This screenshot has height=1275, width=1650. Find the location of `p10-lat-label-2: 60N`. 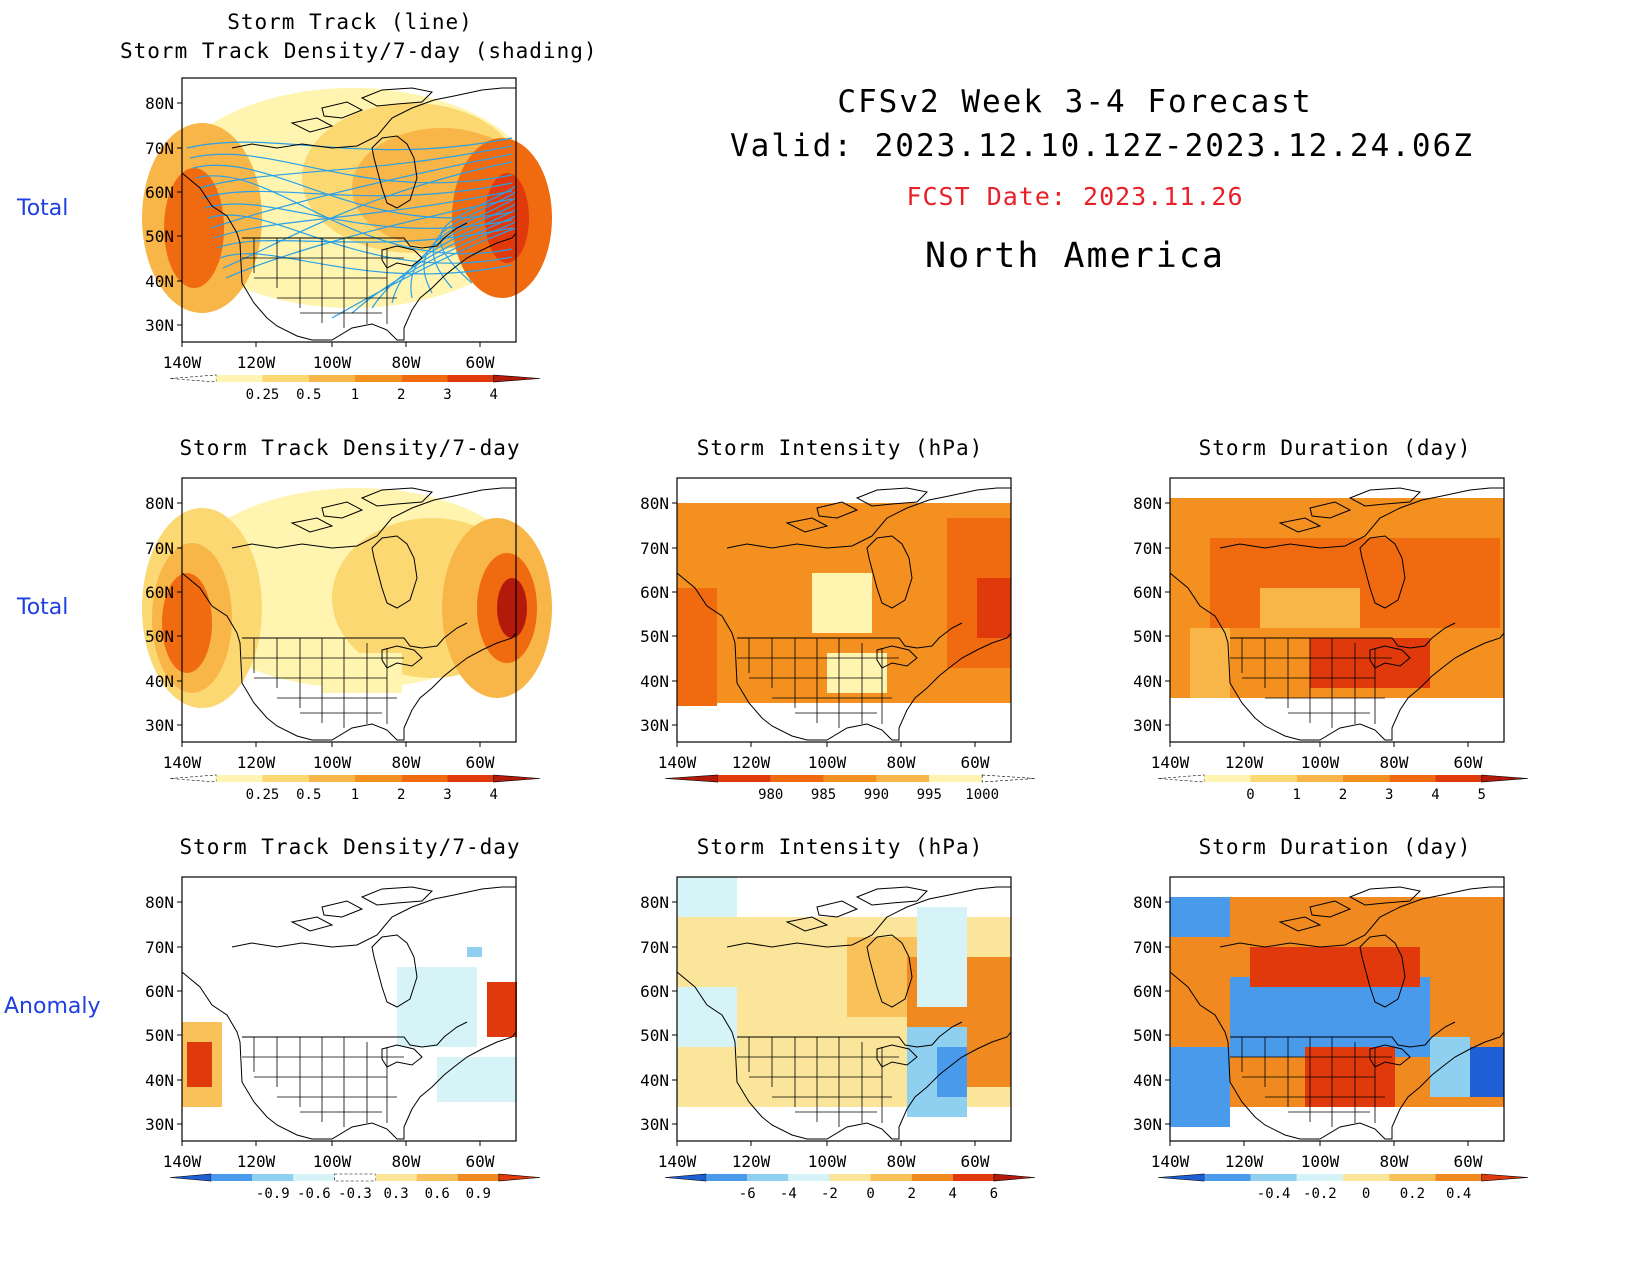

p10-lat-label-2: 60N is located at coordinates (159, 592).